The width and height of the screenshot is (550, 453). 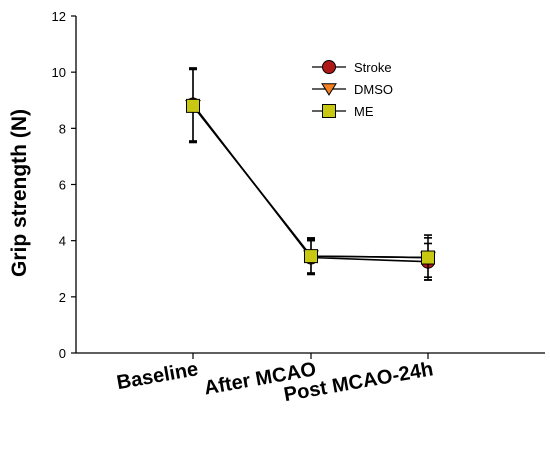 What do you see at coordinates (157, 376) in the screenshot?
I see `x-tick-label: Baseline` at bounding box center [157, 376].